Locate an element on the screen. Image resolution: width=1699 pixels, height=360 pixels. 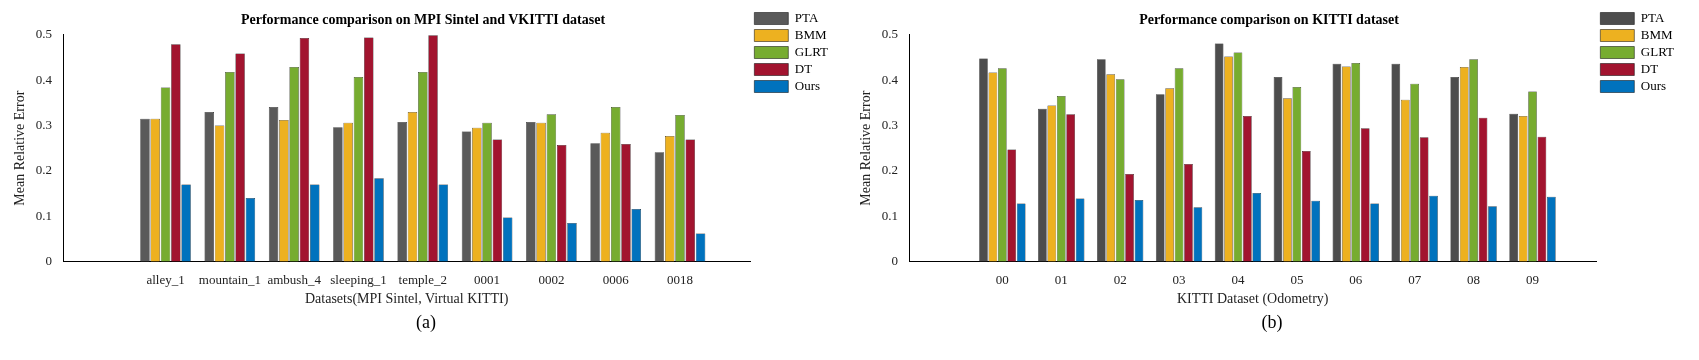
x-axis-title: KITTI Dataset (Odometry) is located at coordinates (1252, 299).